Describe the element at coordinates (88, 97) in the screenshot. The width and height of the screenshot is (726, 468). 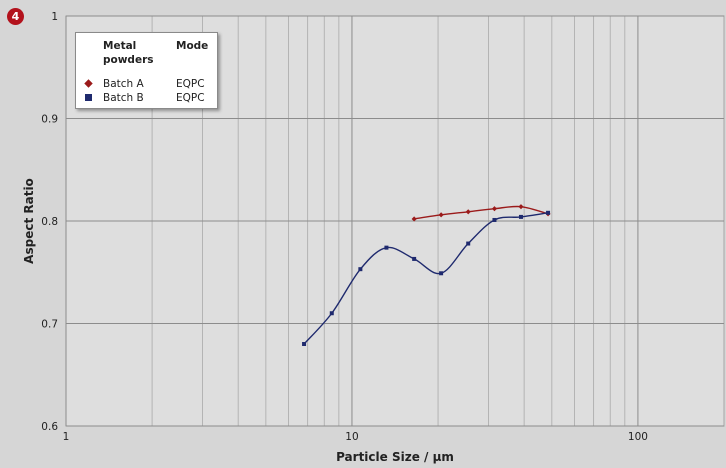
I see `square-marker-icon` at that location.